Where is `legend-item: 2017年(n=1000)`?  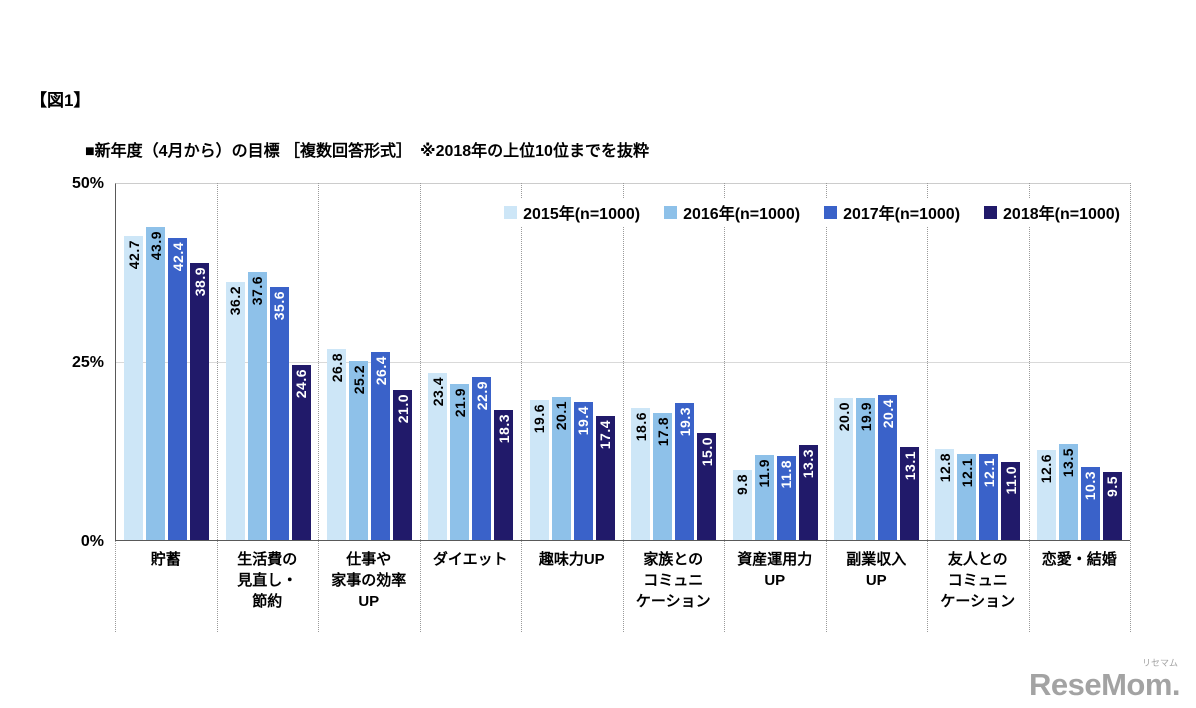 legend-item: 2017年(n=1000) is located at coordinates (892, 212).